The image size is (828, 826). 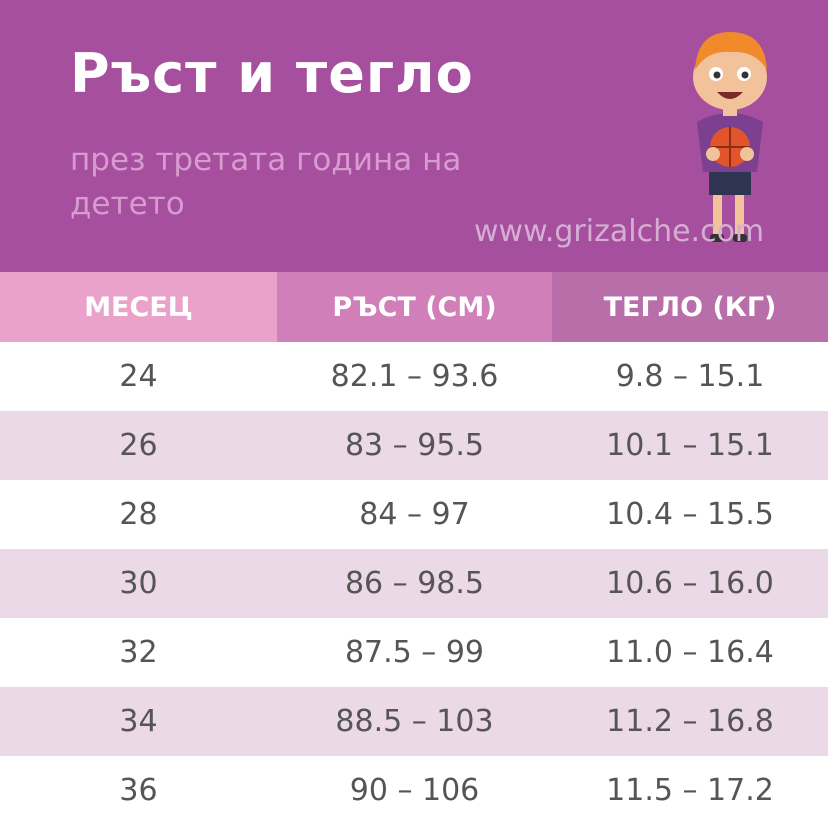 I want to click on boy-illustration, so click(x=730, y=137).